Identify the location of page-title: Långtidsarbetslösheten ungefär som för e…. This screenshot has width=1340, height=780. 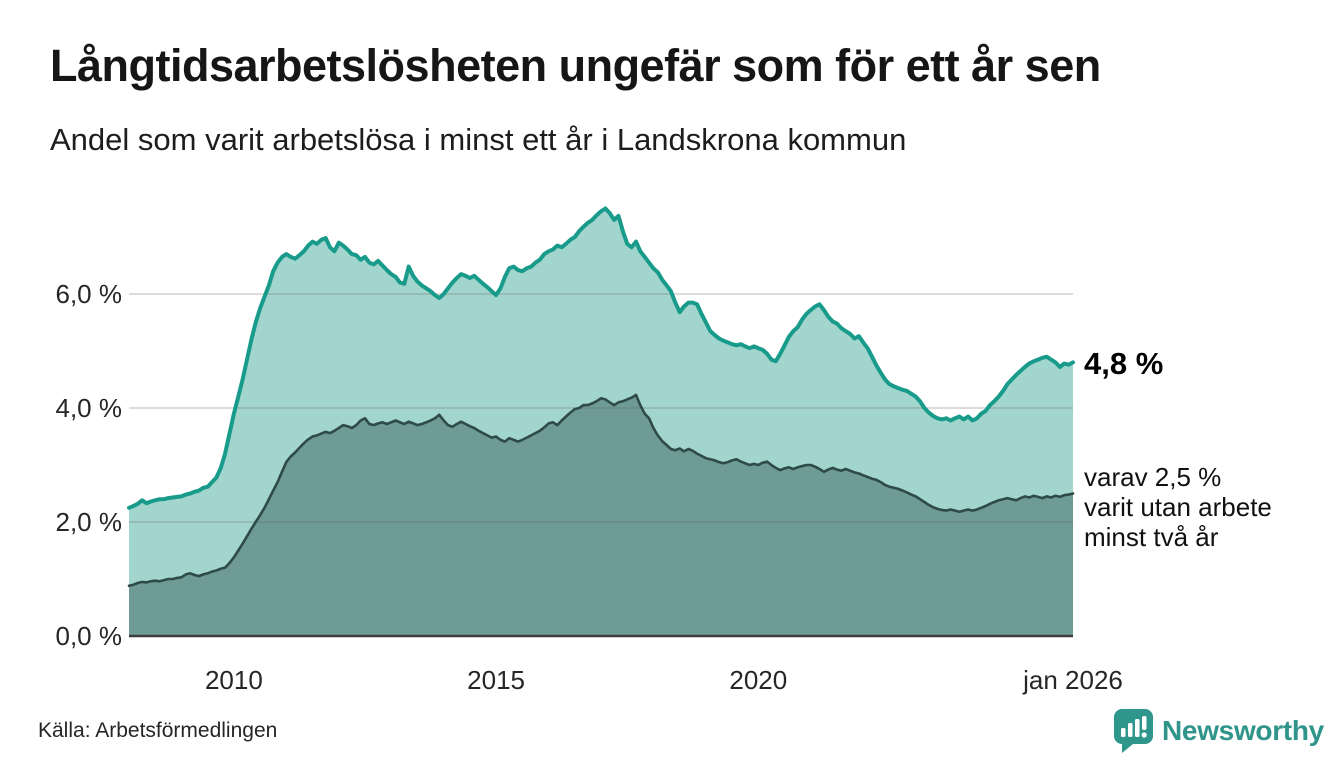
(575, 65).